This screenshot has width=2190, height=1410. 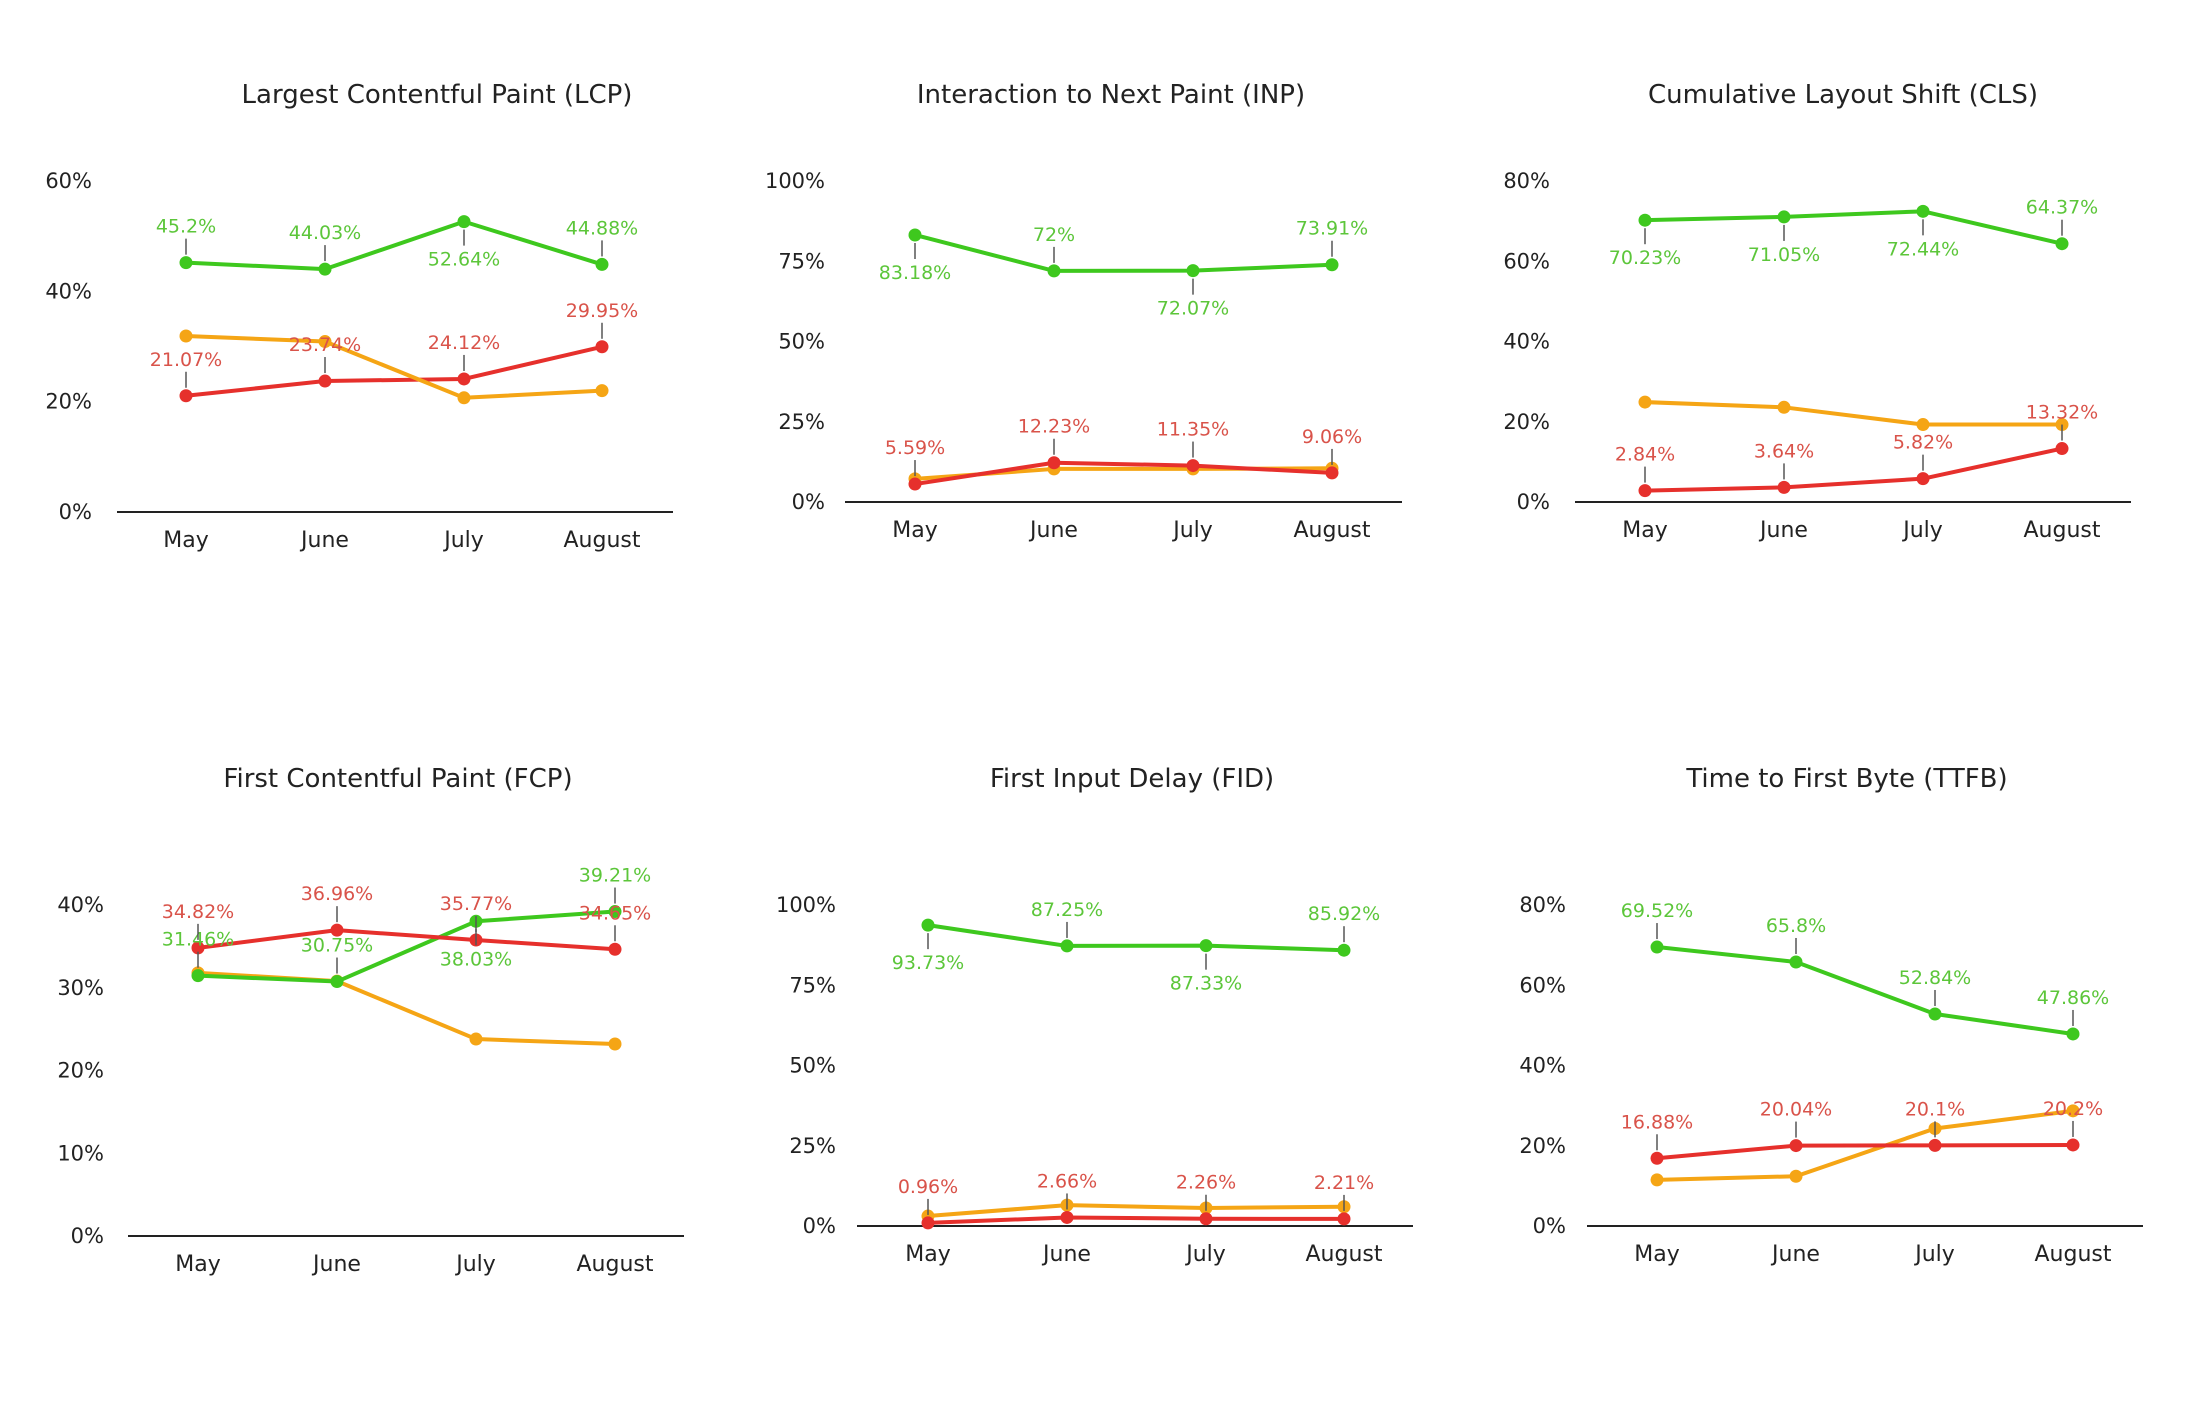 What do you see at coordinates (1344, 914) in the screenshot?
I see `data-label-good: 85.92%` at bounding box center [1344, 914].